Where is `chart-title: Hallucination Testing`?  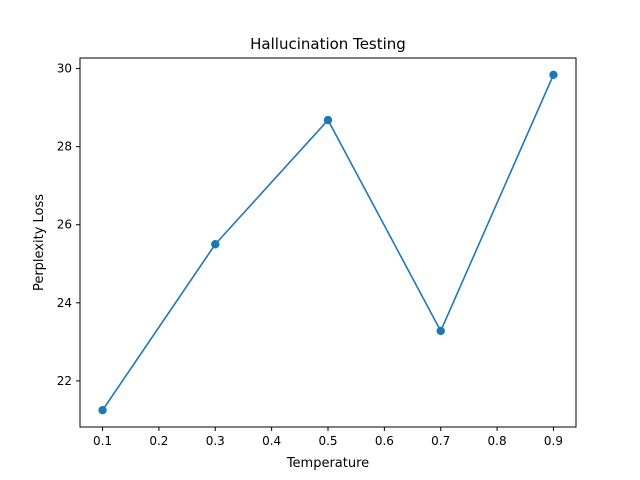 chart-title: Hallucination Testing is located at coordinates (328, 44).